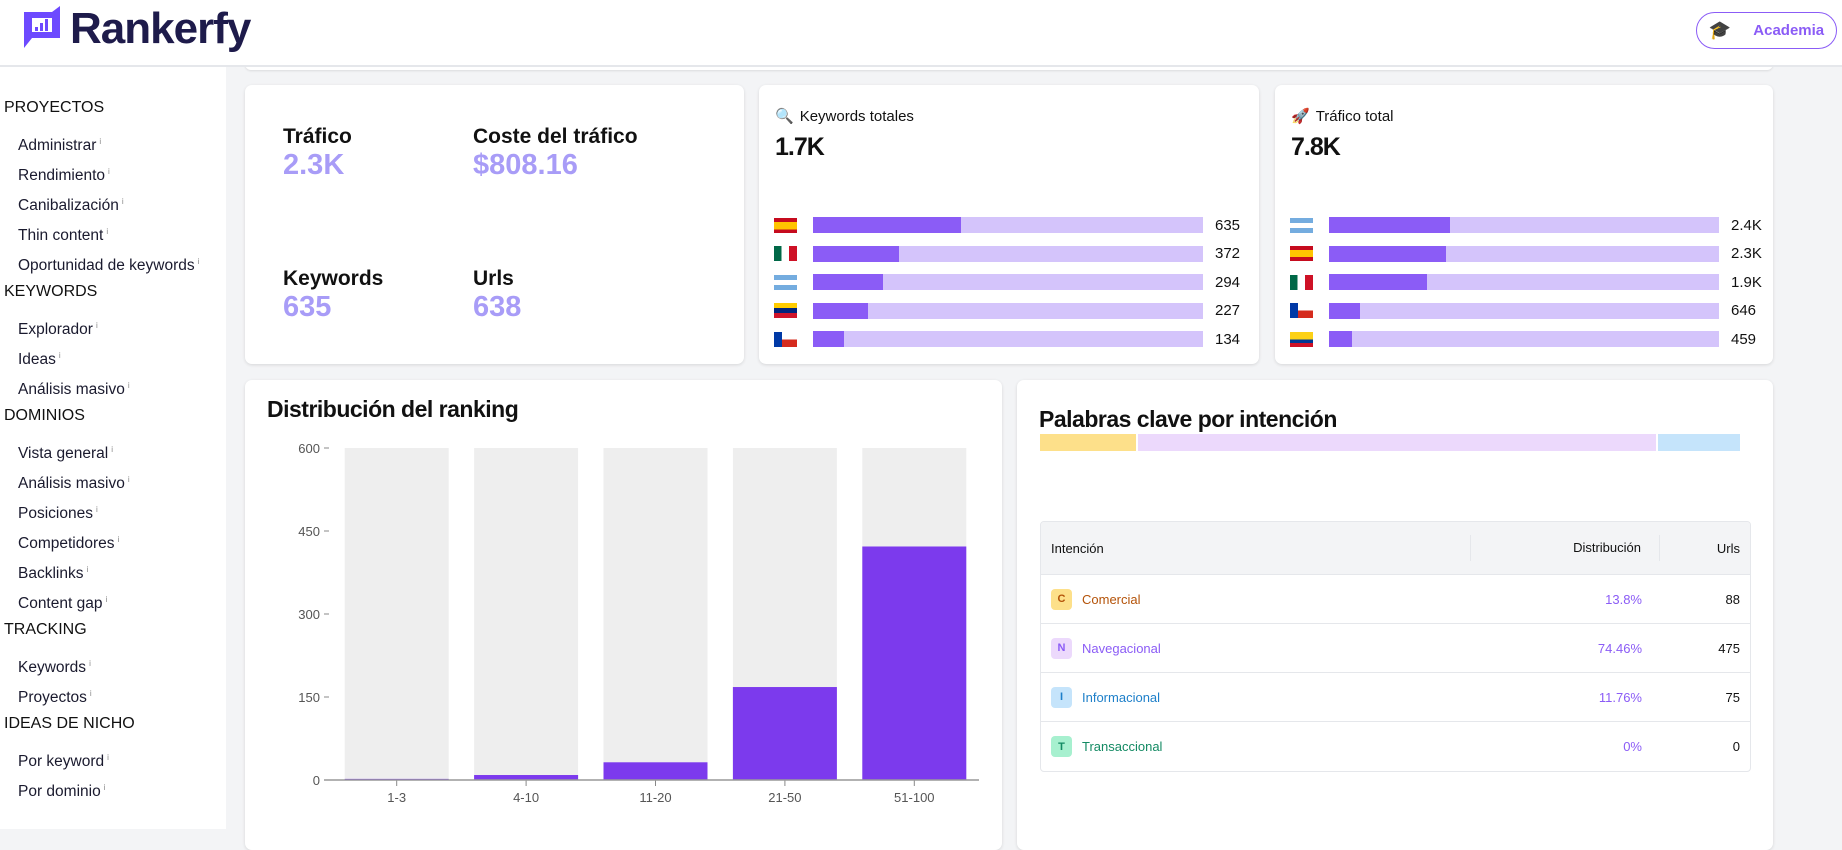 This screenshot has height=850, width=1842. Describe the element at coordinates (45, 629) in the screenshot. I see `sidebar-section-title: TRACKING` at that location.